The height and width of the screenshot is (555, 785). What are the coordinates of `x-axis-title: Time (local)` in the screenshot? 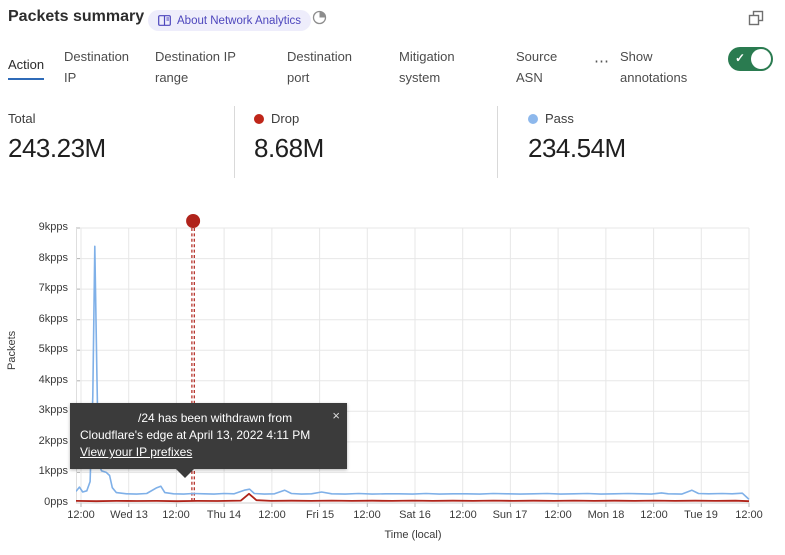 It's located at (413, 535).